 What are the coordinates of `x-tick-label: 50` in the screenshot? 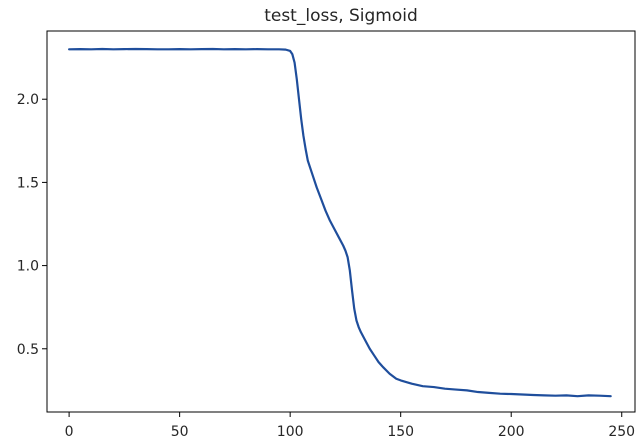 It's located at (180, 432).